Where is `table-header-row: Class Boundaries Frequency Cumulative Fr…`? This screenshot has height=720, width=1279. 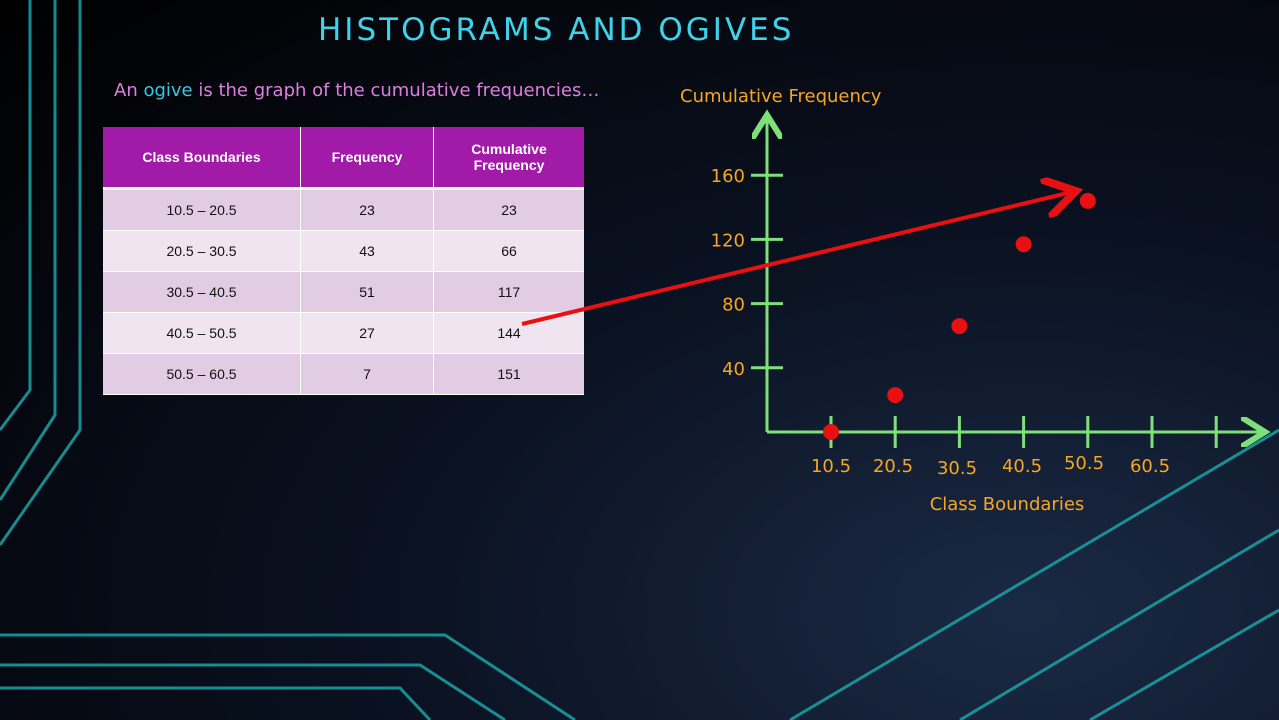
table-header-row: Class Boundaries Frequency Cumulative Fr… is located at coordinates (343, 158).